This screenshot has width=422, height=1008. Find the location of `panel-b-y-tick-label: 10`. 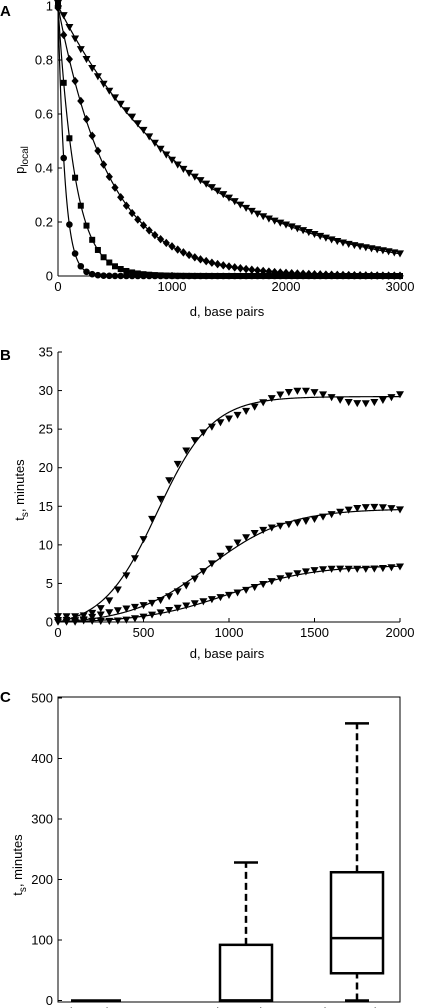

panel-b-y-tick-label: 10 is located at coordinates (46, 544).